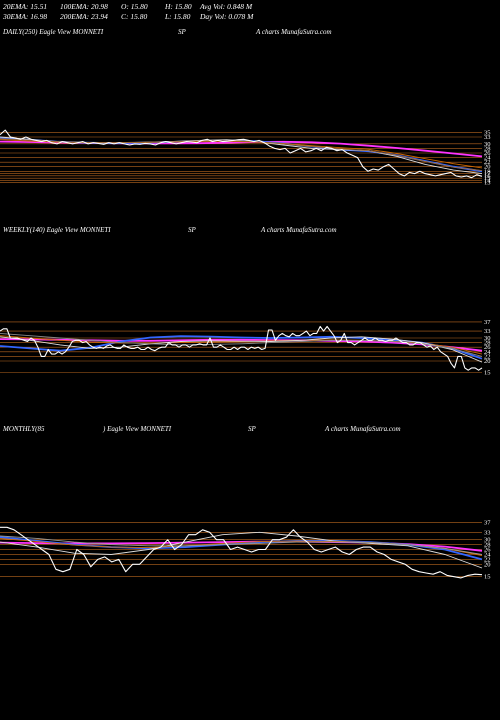 This screenshot has width=500, height=720. I want to click on monthly-y-tick-label: 20, so click(487, 564).